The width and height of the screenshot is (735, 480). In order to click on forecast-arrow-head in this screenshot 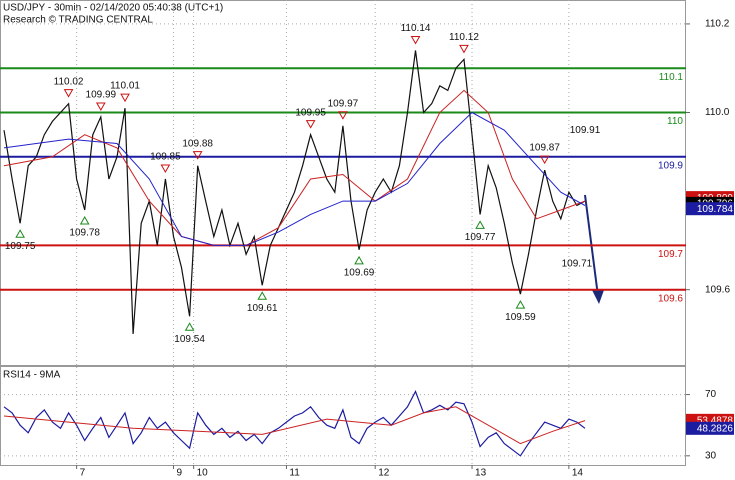, I will do `click(598, 297)`.